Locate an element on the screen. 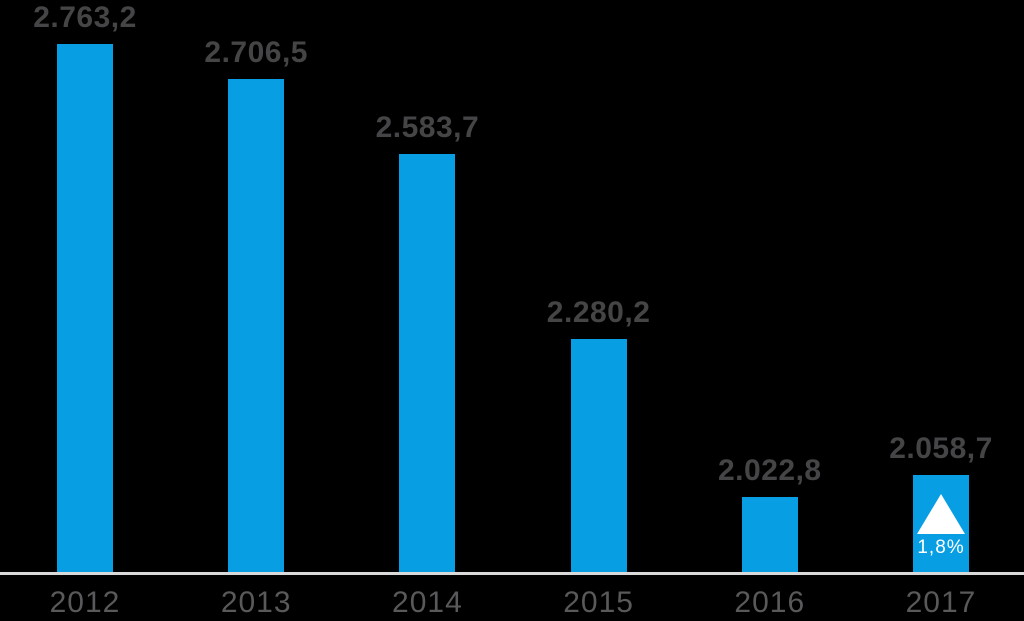  bar-2012 is located at coordinates (85, 308).